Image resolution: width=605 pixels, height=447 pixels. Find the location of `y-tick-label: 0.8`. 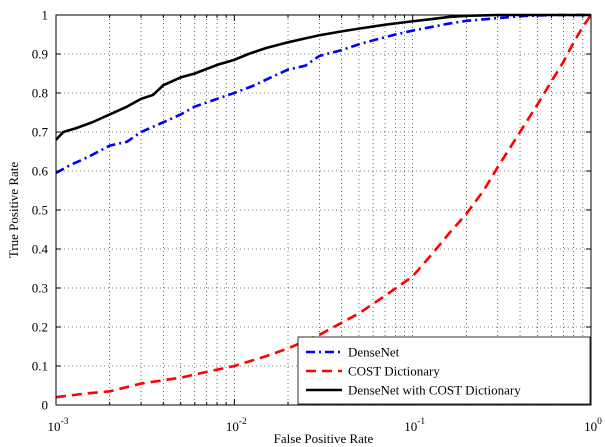

y-tick-label: 0.8 is located at coordinates (40, 93).